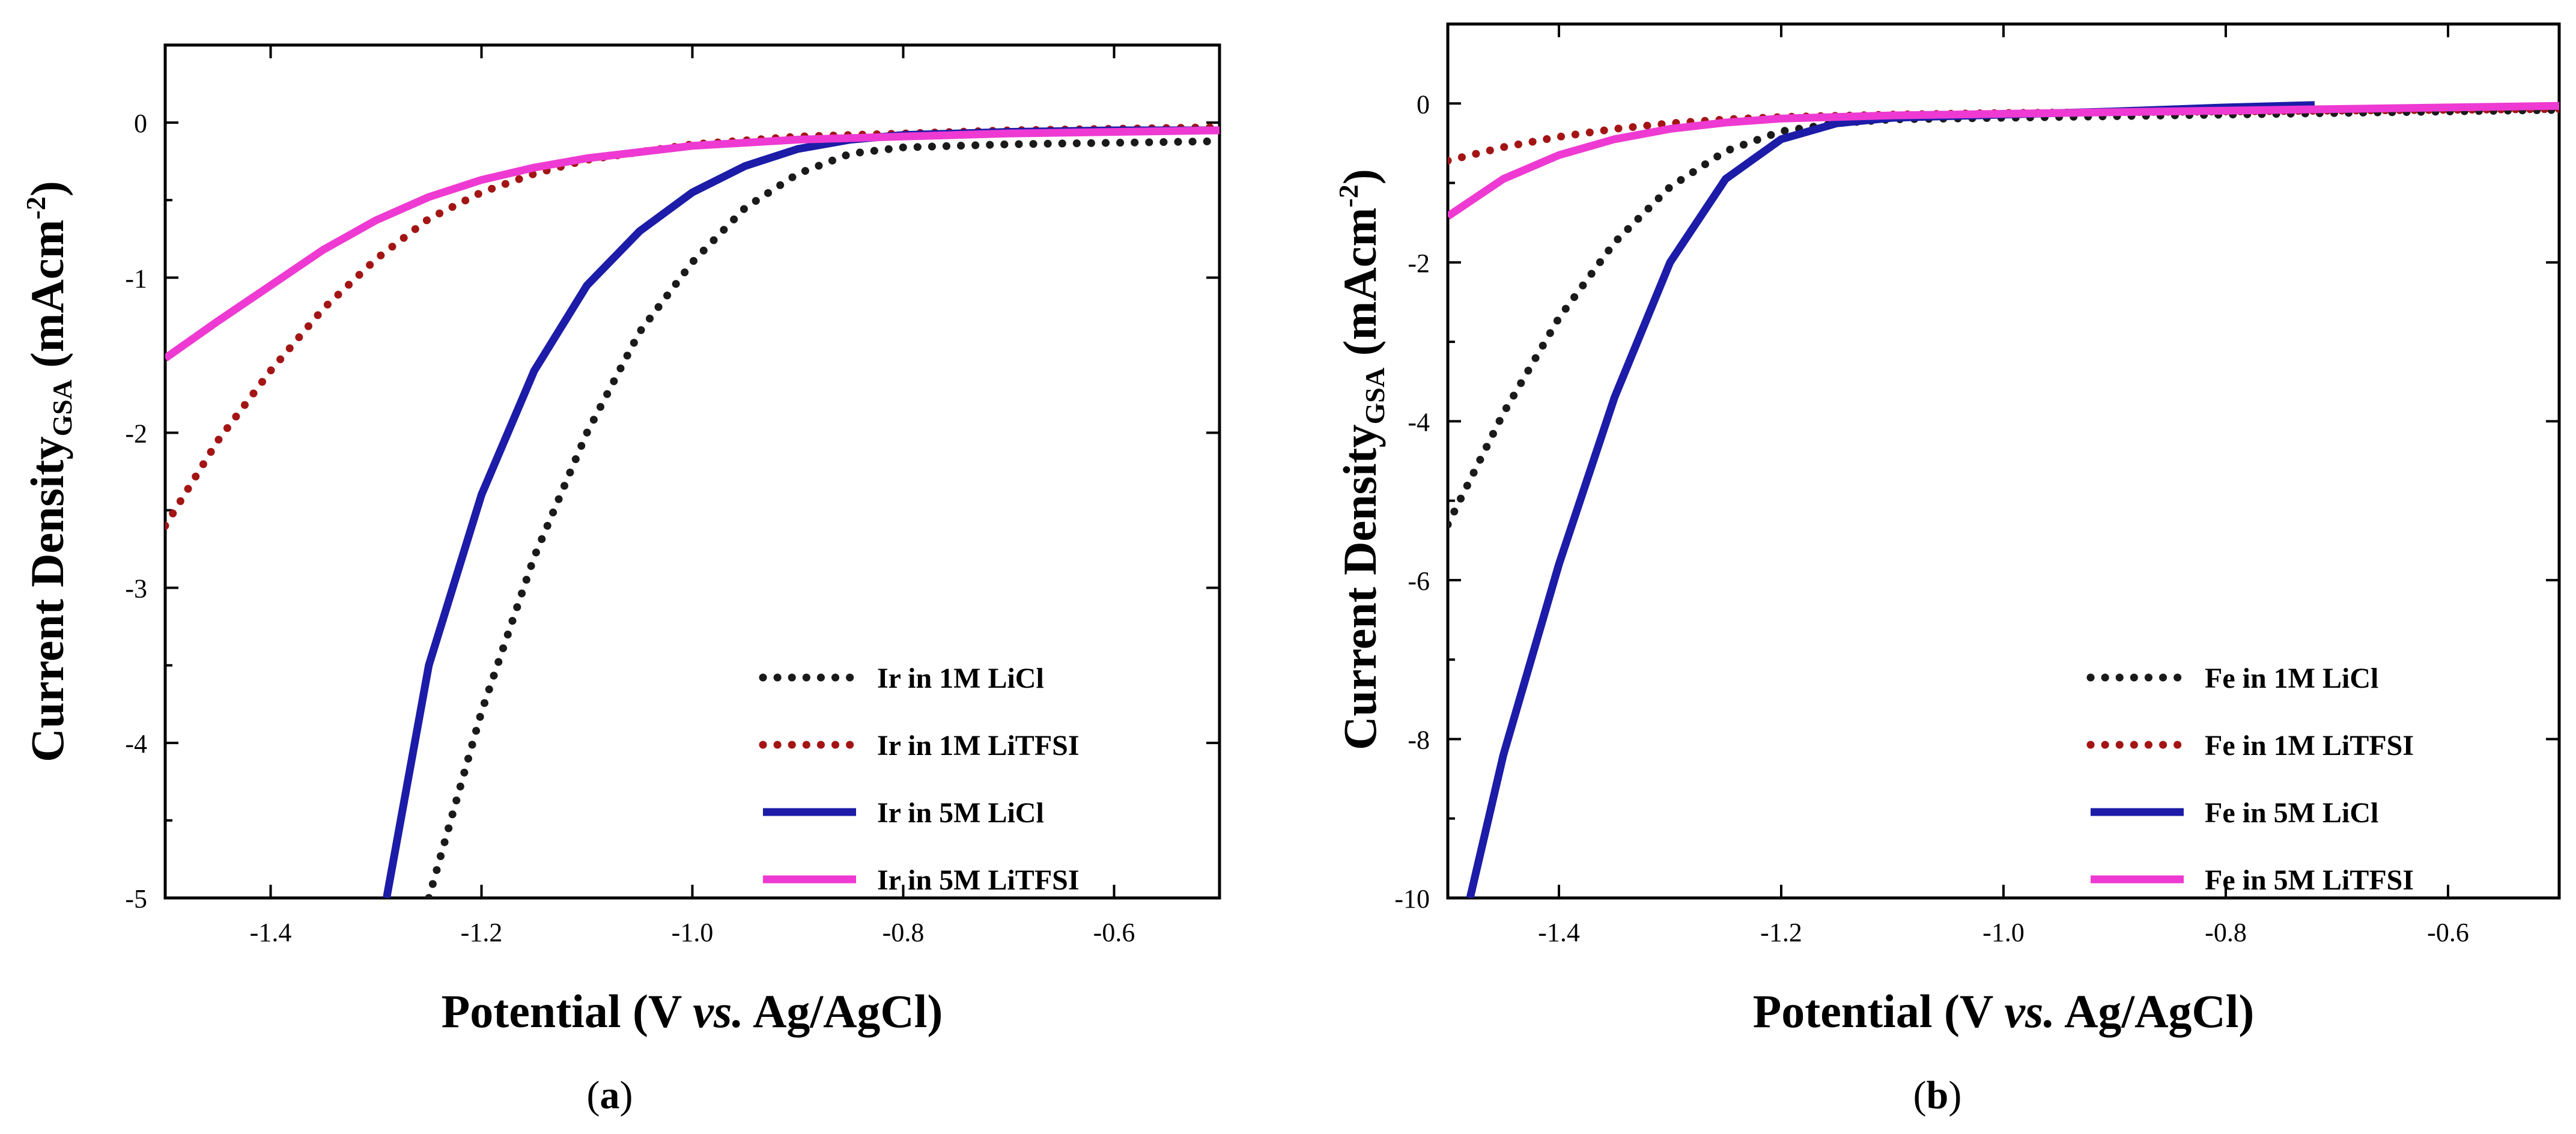 Image resolution: width=2576 pixels, height=1134 pixels. What do you see at coordinates (136, 589) in the screenshot?
I see `y-tick-label: -3` at bounding box center [136, 589].